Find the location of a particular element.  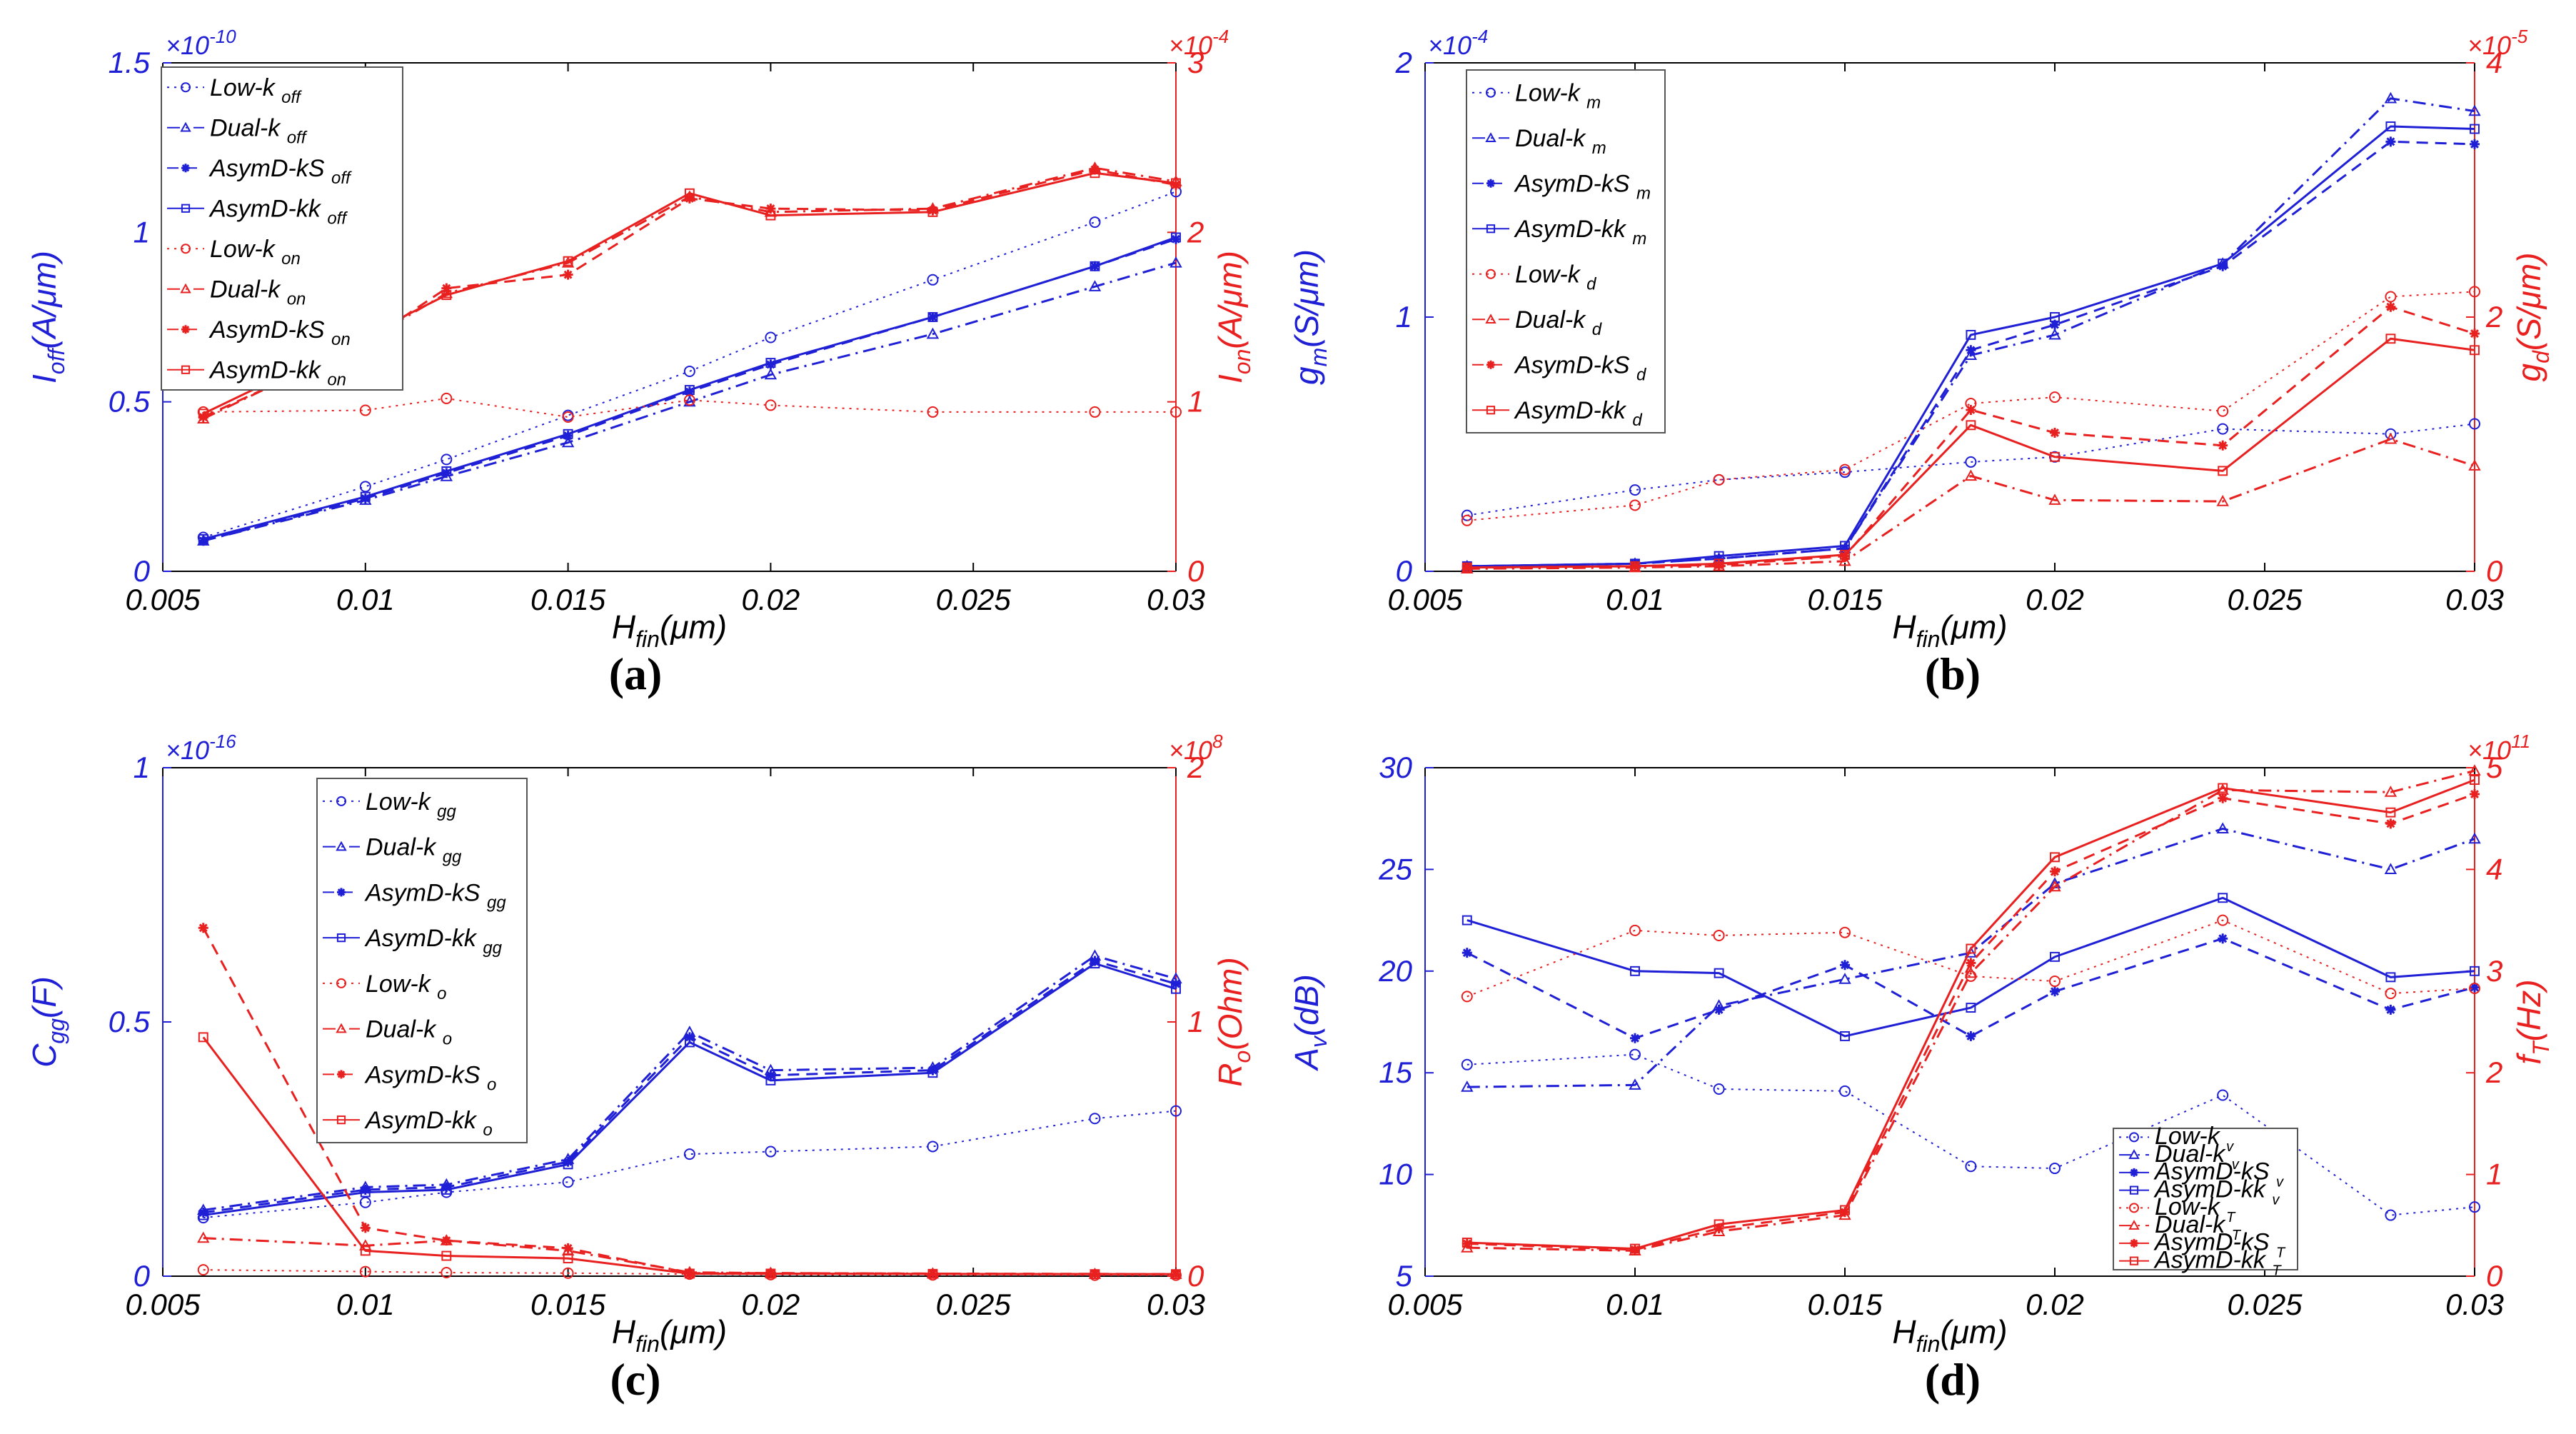

series-line-asymd-kk-d is located at coordinates (1971, 453).